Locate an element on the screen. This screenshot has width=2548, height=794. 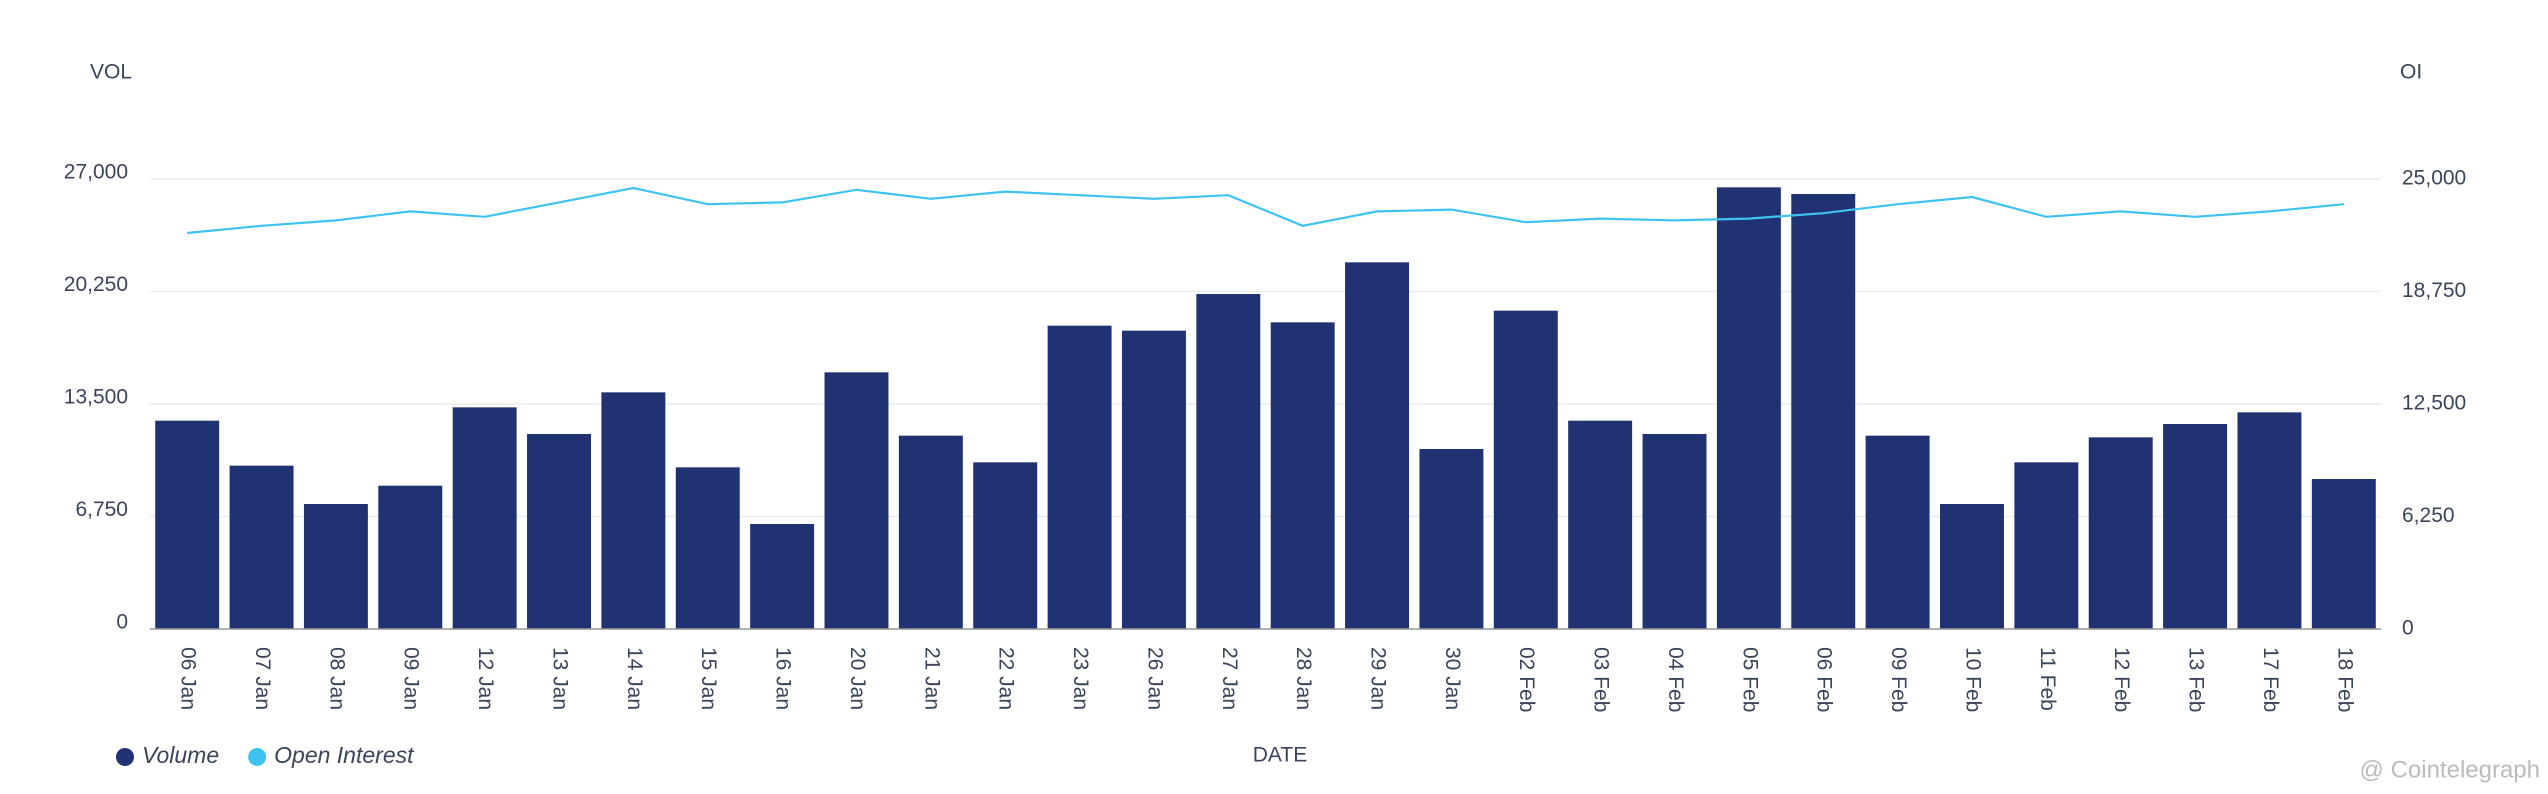
x-tick-label: 27 Jan is located at coordinates (1229, 678).